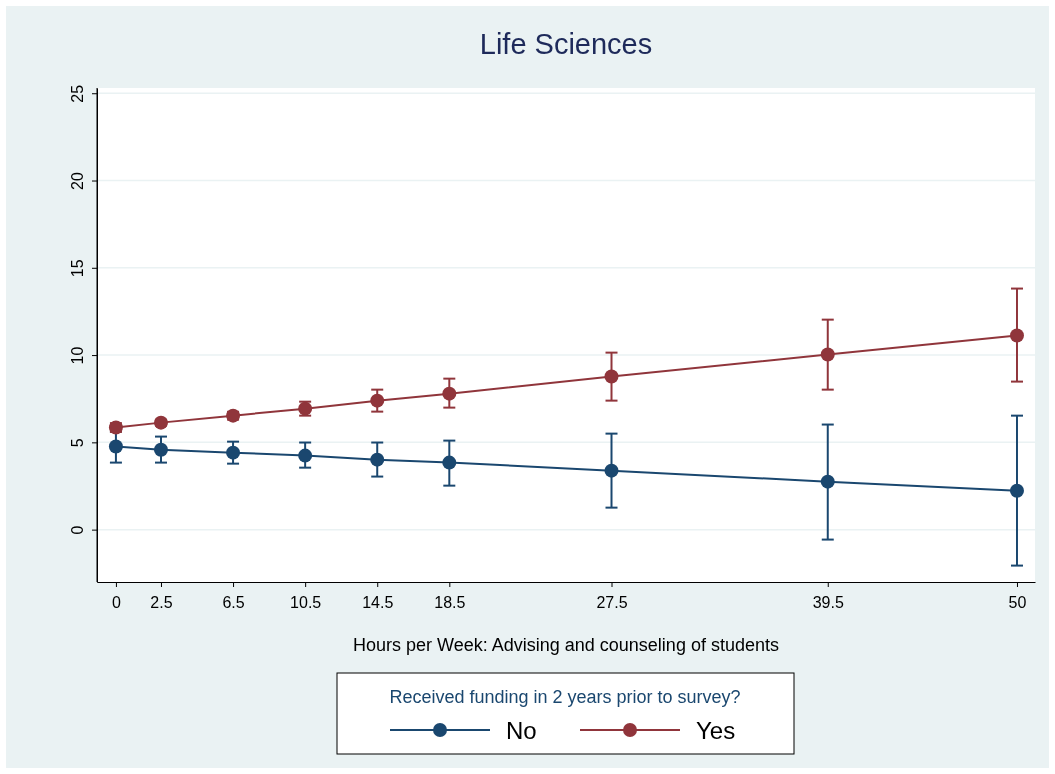  Describe the element at coordinates (306, 602) in the screenshot. I see `x-tick-label: 10.5` at that location.